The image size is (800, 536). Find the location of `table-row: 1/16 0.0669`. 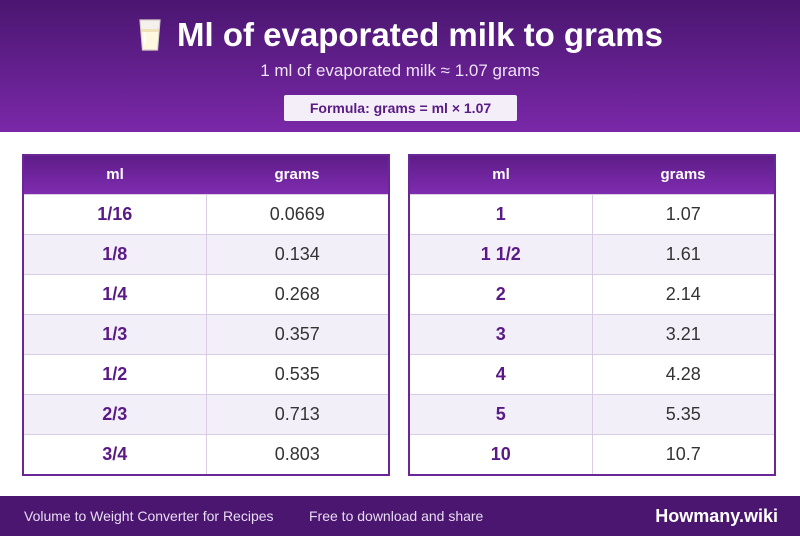

table-row: 1/16 0.0669 is located at coordinates (206, 214).